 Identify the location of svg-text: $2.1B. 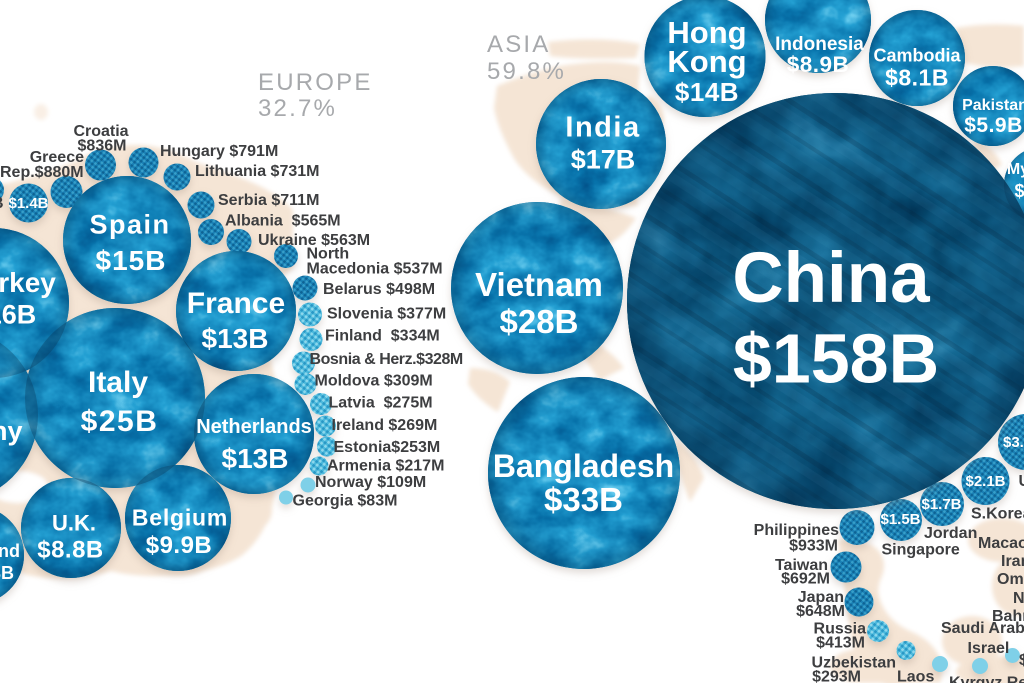
(985, 481).